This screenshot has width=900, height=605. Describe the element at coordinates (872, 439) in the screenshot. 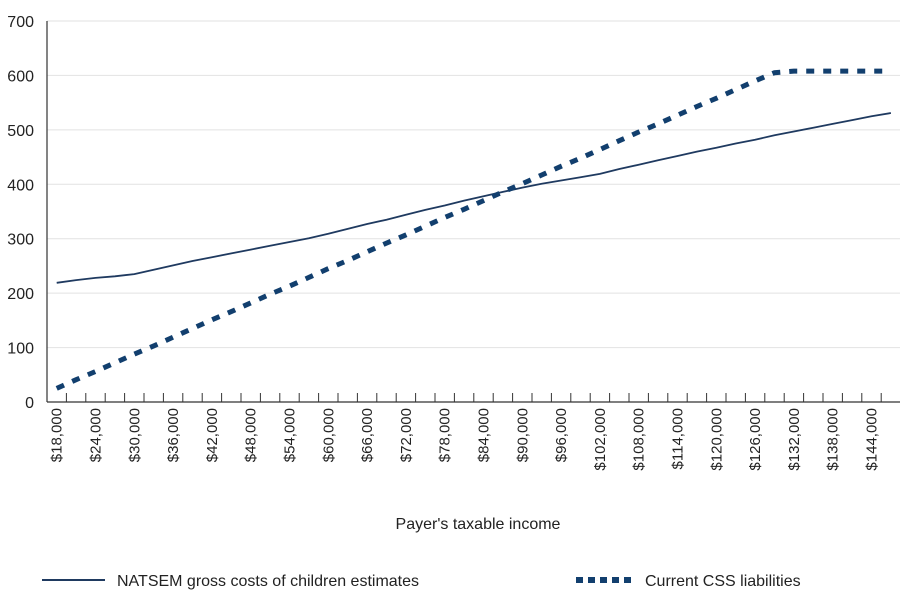

I see `x-tick-label: $144,000` at that location.